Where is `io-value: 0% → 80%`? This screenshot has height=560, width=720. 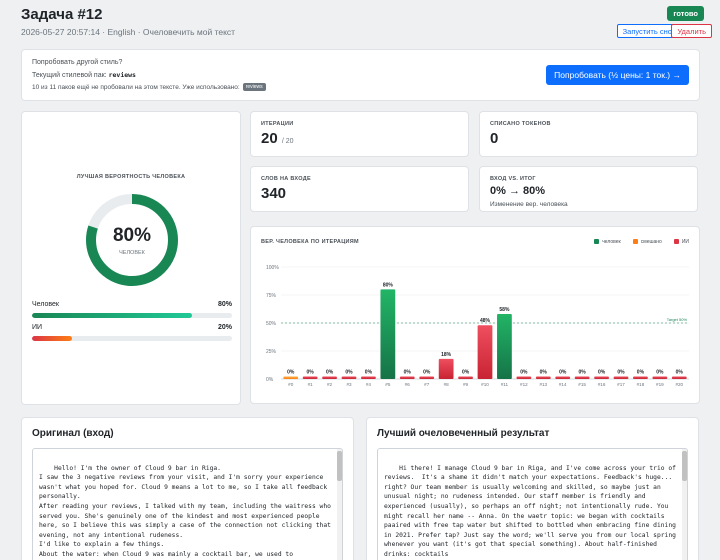
io-value: 0% → 80% is located at coordinates (518, 191).